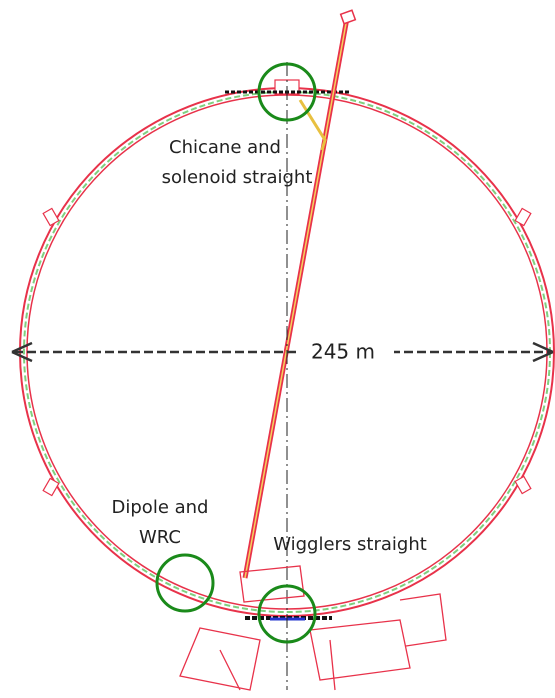 Image resolution: width=555 pixels, height=698 pixels. Describe the element at coordinates (312, 125) in the screenshot. I see `branch-line` at that location.